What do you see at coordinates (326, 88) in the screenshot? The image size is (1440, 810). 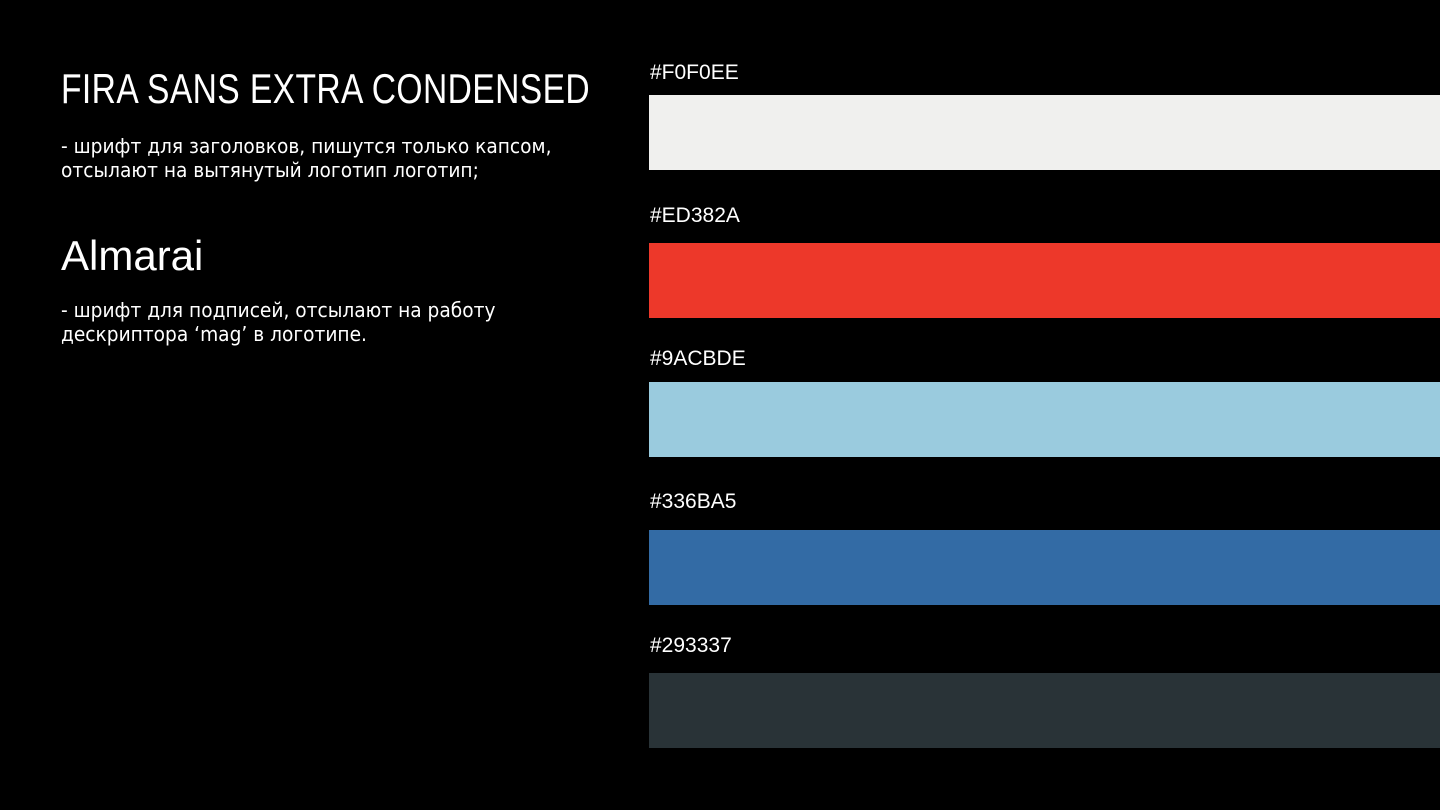 I see `heading-font-name: FIRA SANS EXTRA CONDENSED` at bounding box center [326, 88].